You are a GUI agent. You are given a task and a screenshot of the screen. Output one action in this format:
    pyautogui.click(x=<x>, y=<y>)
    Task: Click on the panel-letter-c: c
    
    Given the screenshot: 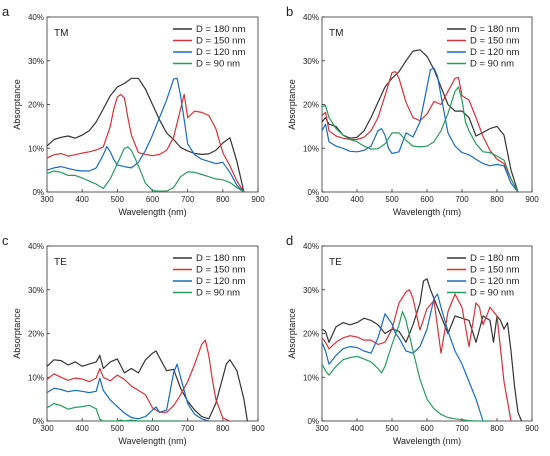 What is the action you would take?
    pyautogui.click(x=5, y=240)
    